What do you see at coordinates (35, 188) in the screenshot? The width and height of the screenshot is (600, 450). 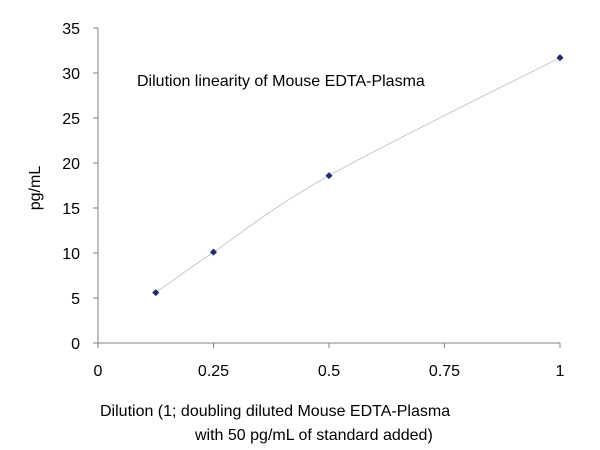 I see `y-axis-title: pg/mL` at bounding box center [35, 188].